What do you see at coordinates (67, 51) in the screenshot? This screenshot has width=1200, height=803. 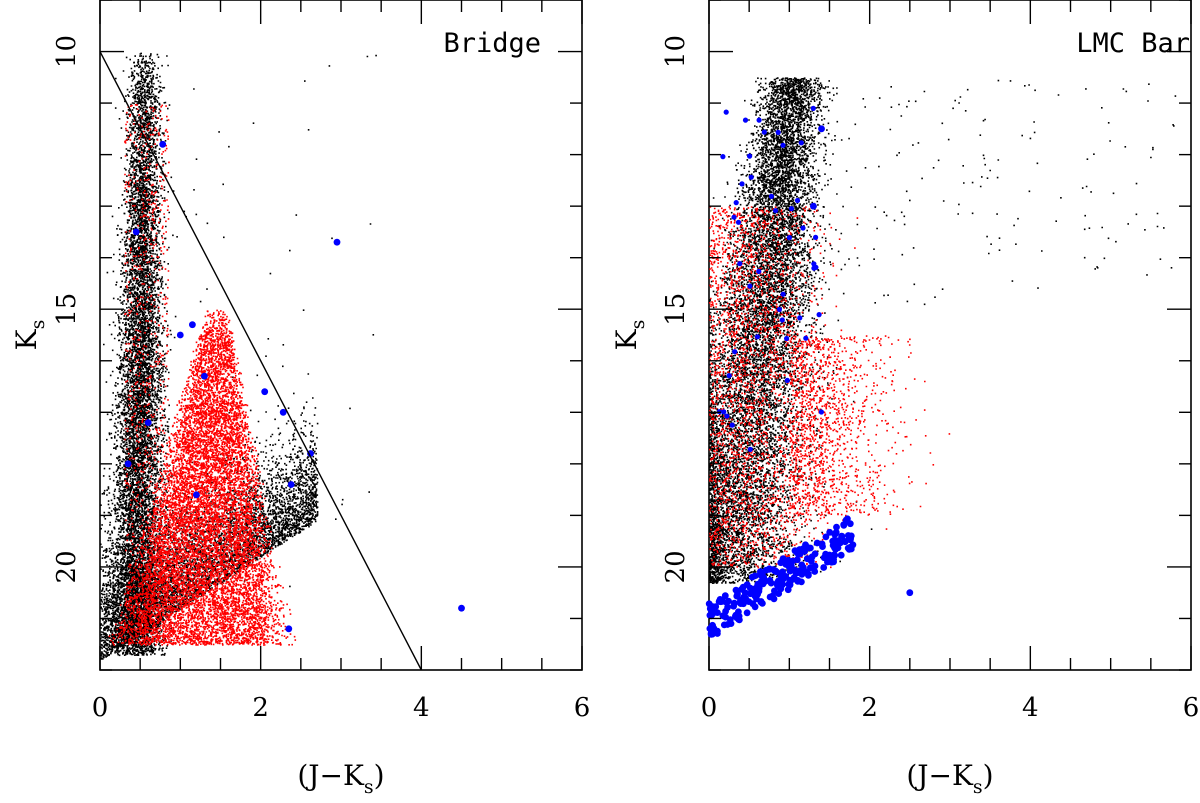 I see `y-tick-label: 10` at bounding box center [67, 51].